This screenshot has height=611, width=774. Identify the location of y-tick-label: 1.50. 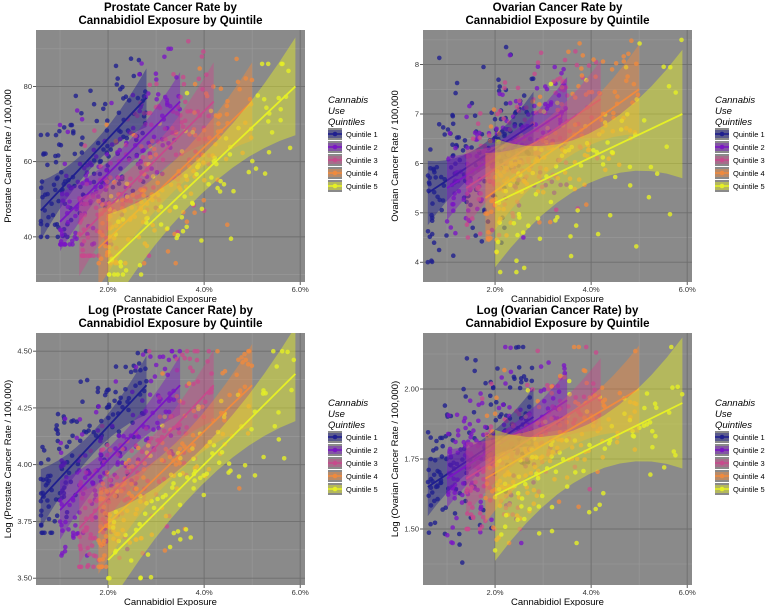
(411, 529).